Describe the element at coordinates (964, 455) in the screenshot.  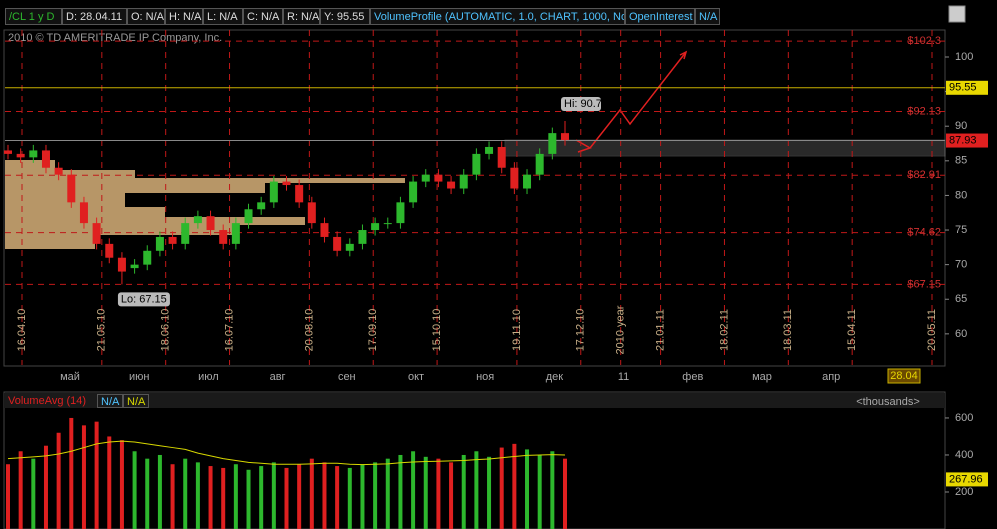
I see `y-tick-label: 400` at that location.